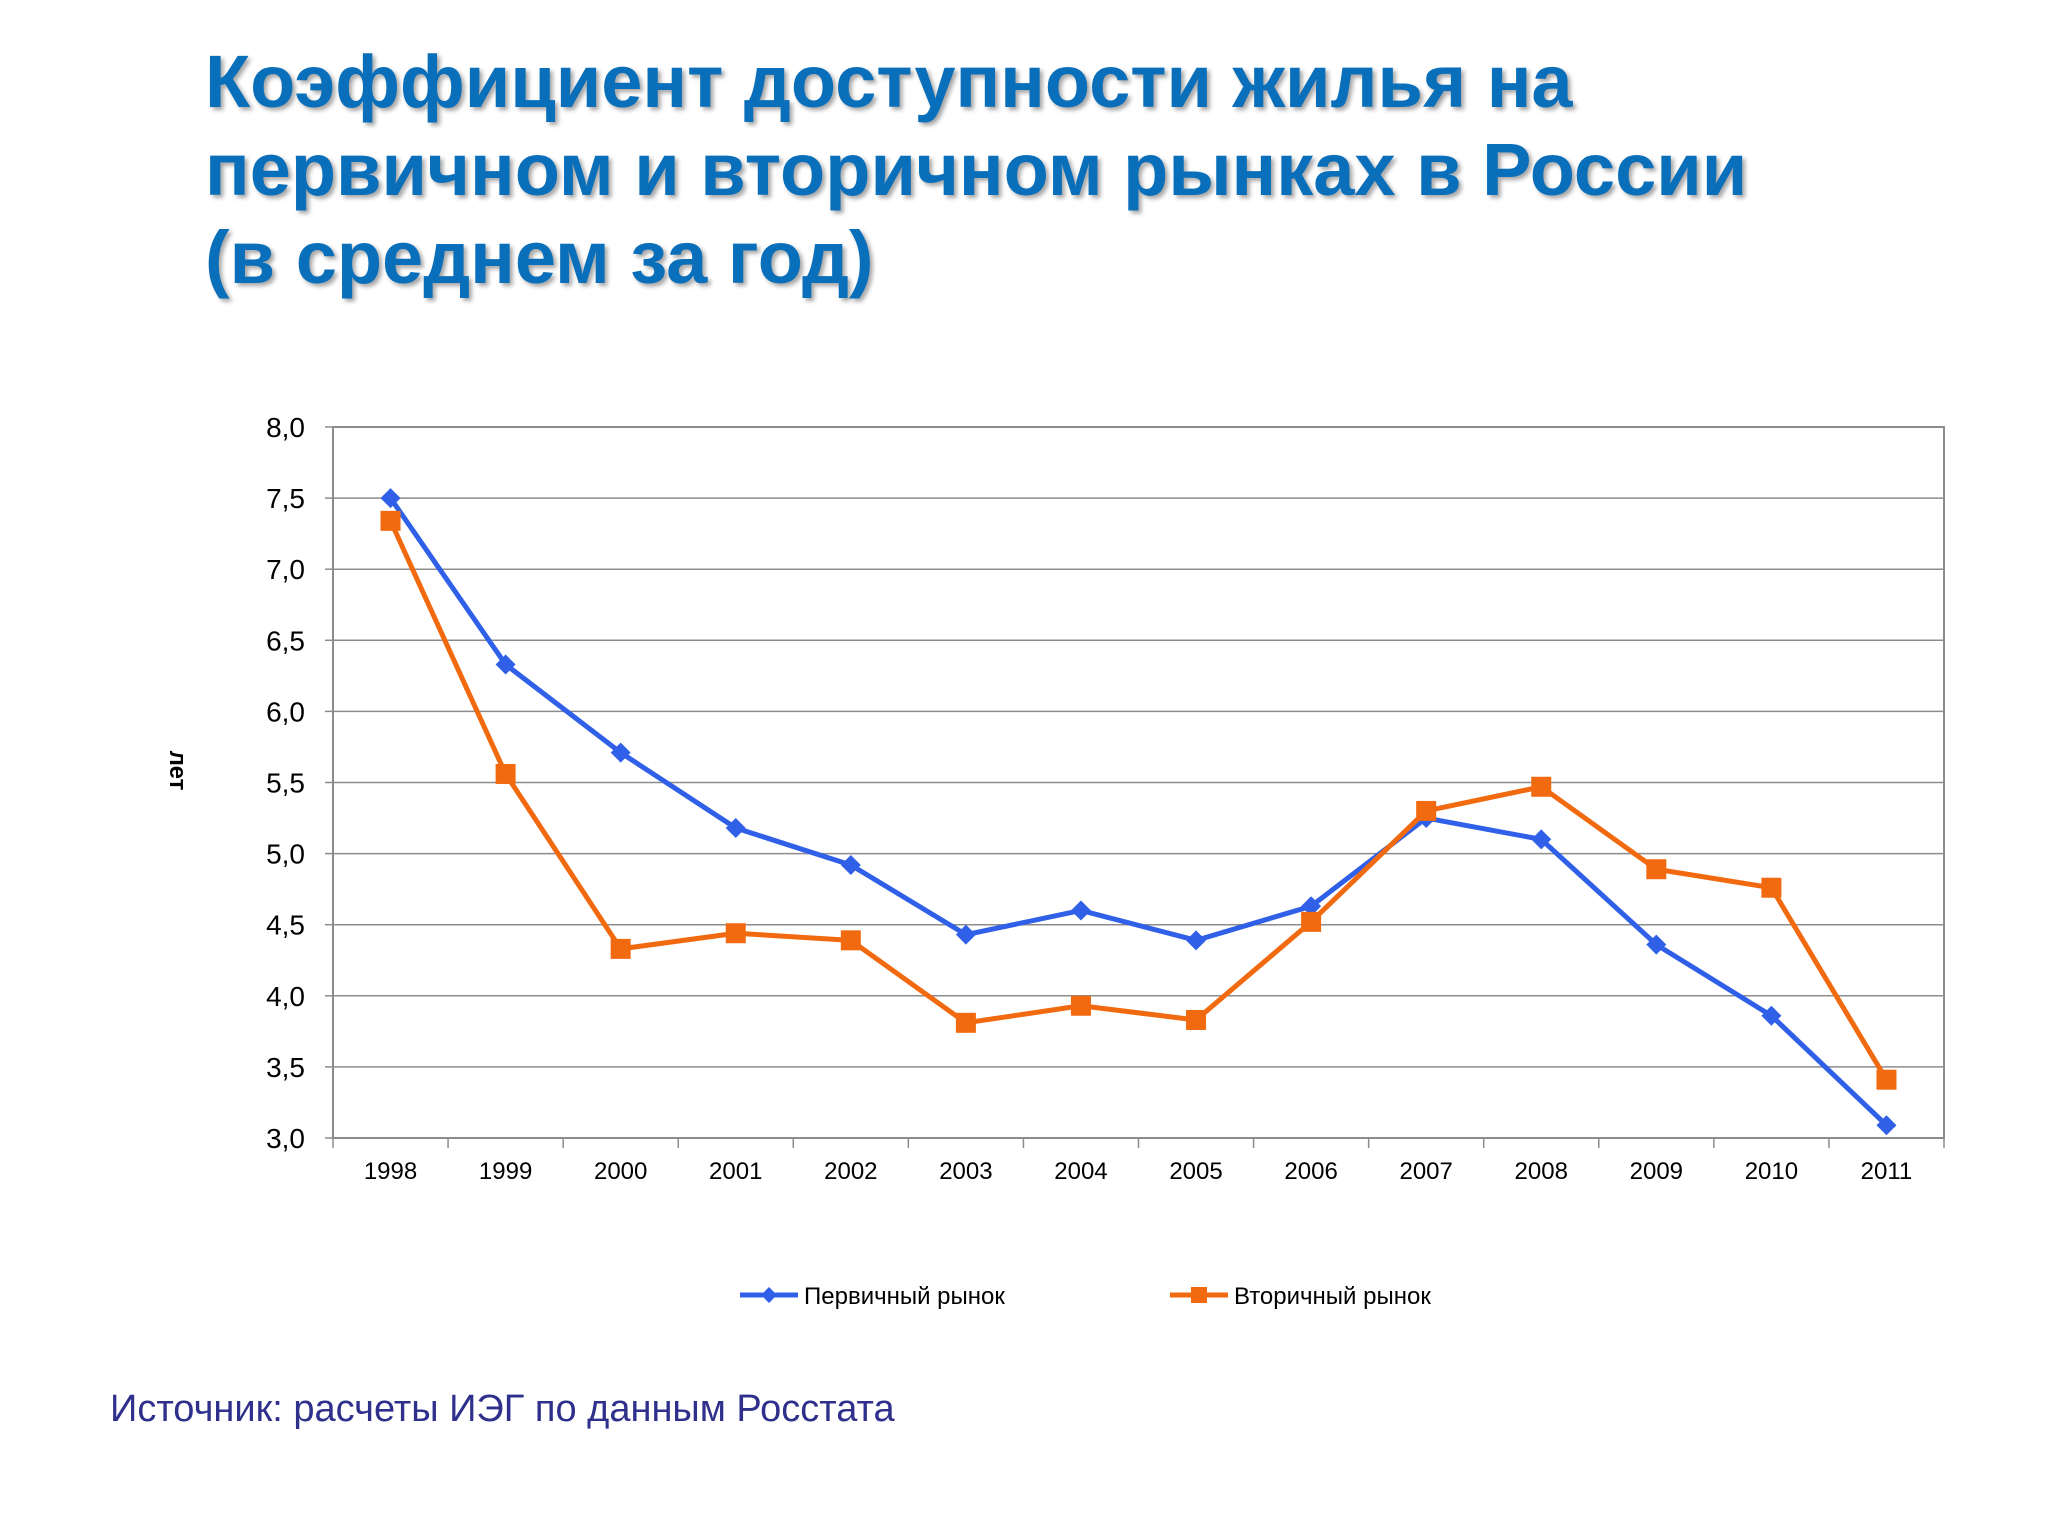 The width and height of the screenshot is (2048, 1536). What do you see at coordinates (1310, 1171) in the screenshot?
I see `x-tick-label: 2006` at bounding box center [1310, 1171].